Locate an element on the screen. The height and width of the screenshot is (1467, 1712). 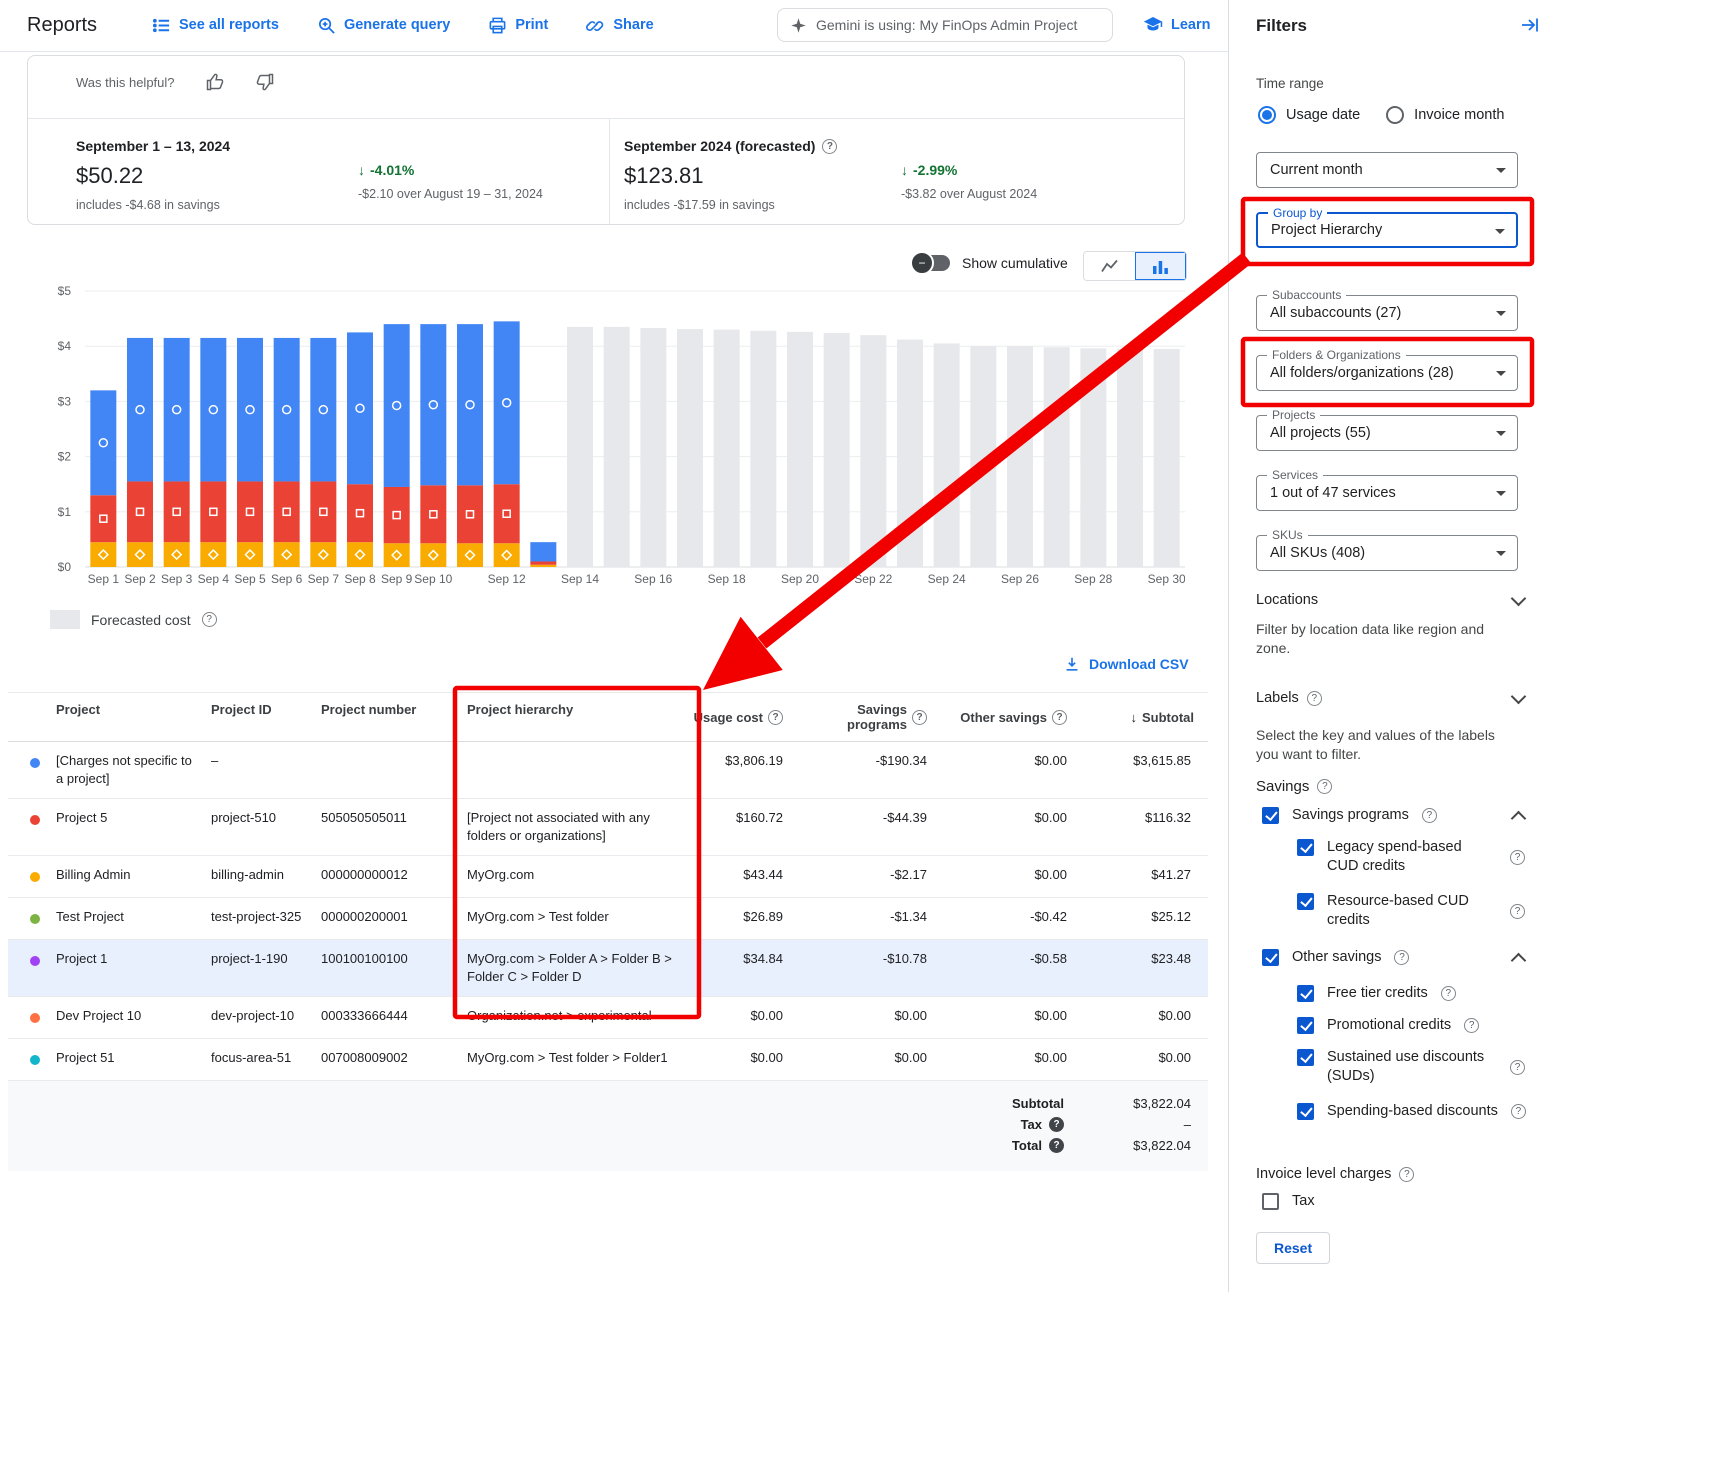
other-savings-checkbox is located at coordinates (1270, 957).